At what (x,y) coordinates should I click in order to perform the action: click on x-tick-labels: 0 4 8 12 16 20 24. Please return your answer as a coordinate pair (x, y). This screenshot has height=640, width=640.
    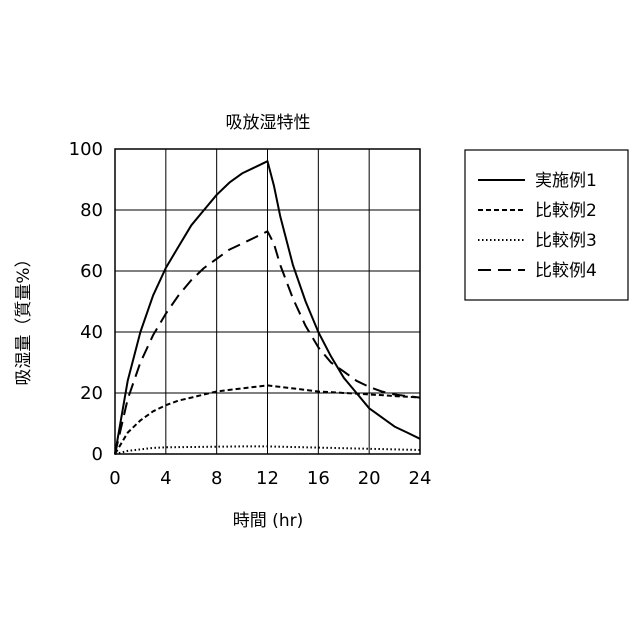
    Looking at the image, I should click on (270, 478).